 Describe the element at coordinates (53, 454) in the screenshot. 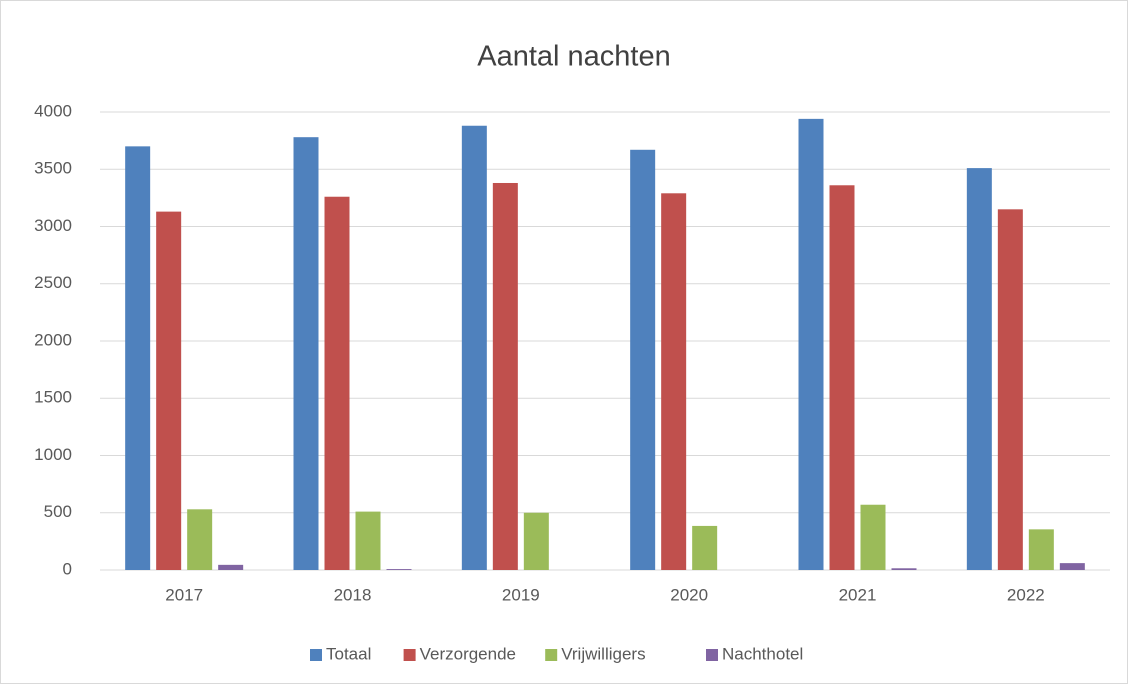

I see `y-tick-label: 1000` at that location.